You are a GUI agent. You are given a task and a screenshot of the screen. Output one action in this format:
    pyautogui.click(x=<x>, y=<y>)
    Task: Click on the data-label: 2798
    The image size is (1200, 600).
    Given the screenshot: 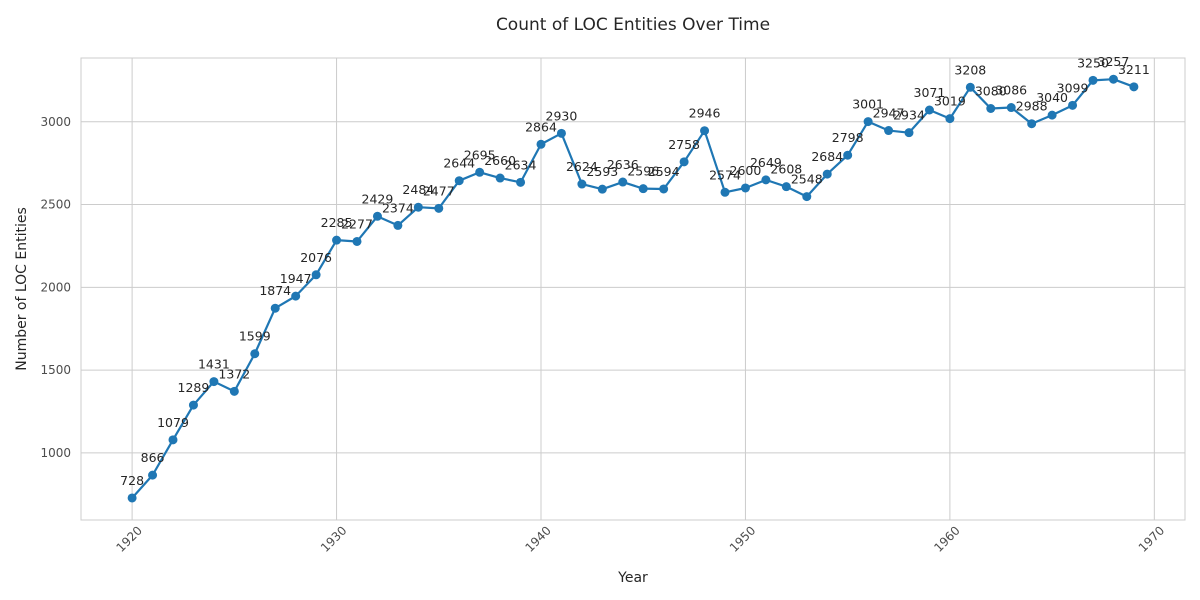 What is the action you would take?
    pyautogui.click(x=848, y=137)
    